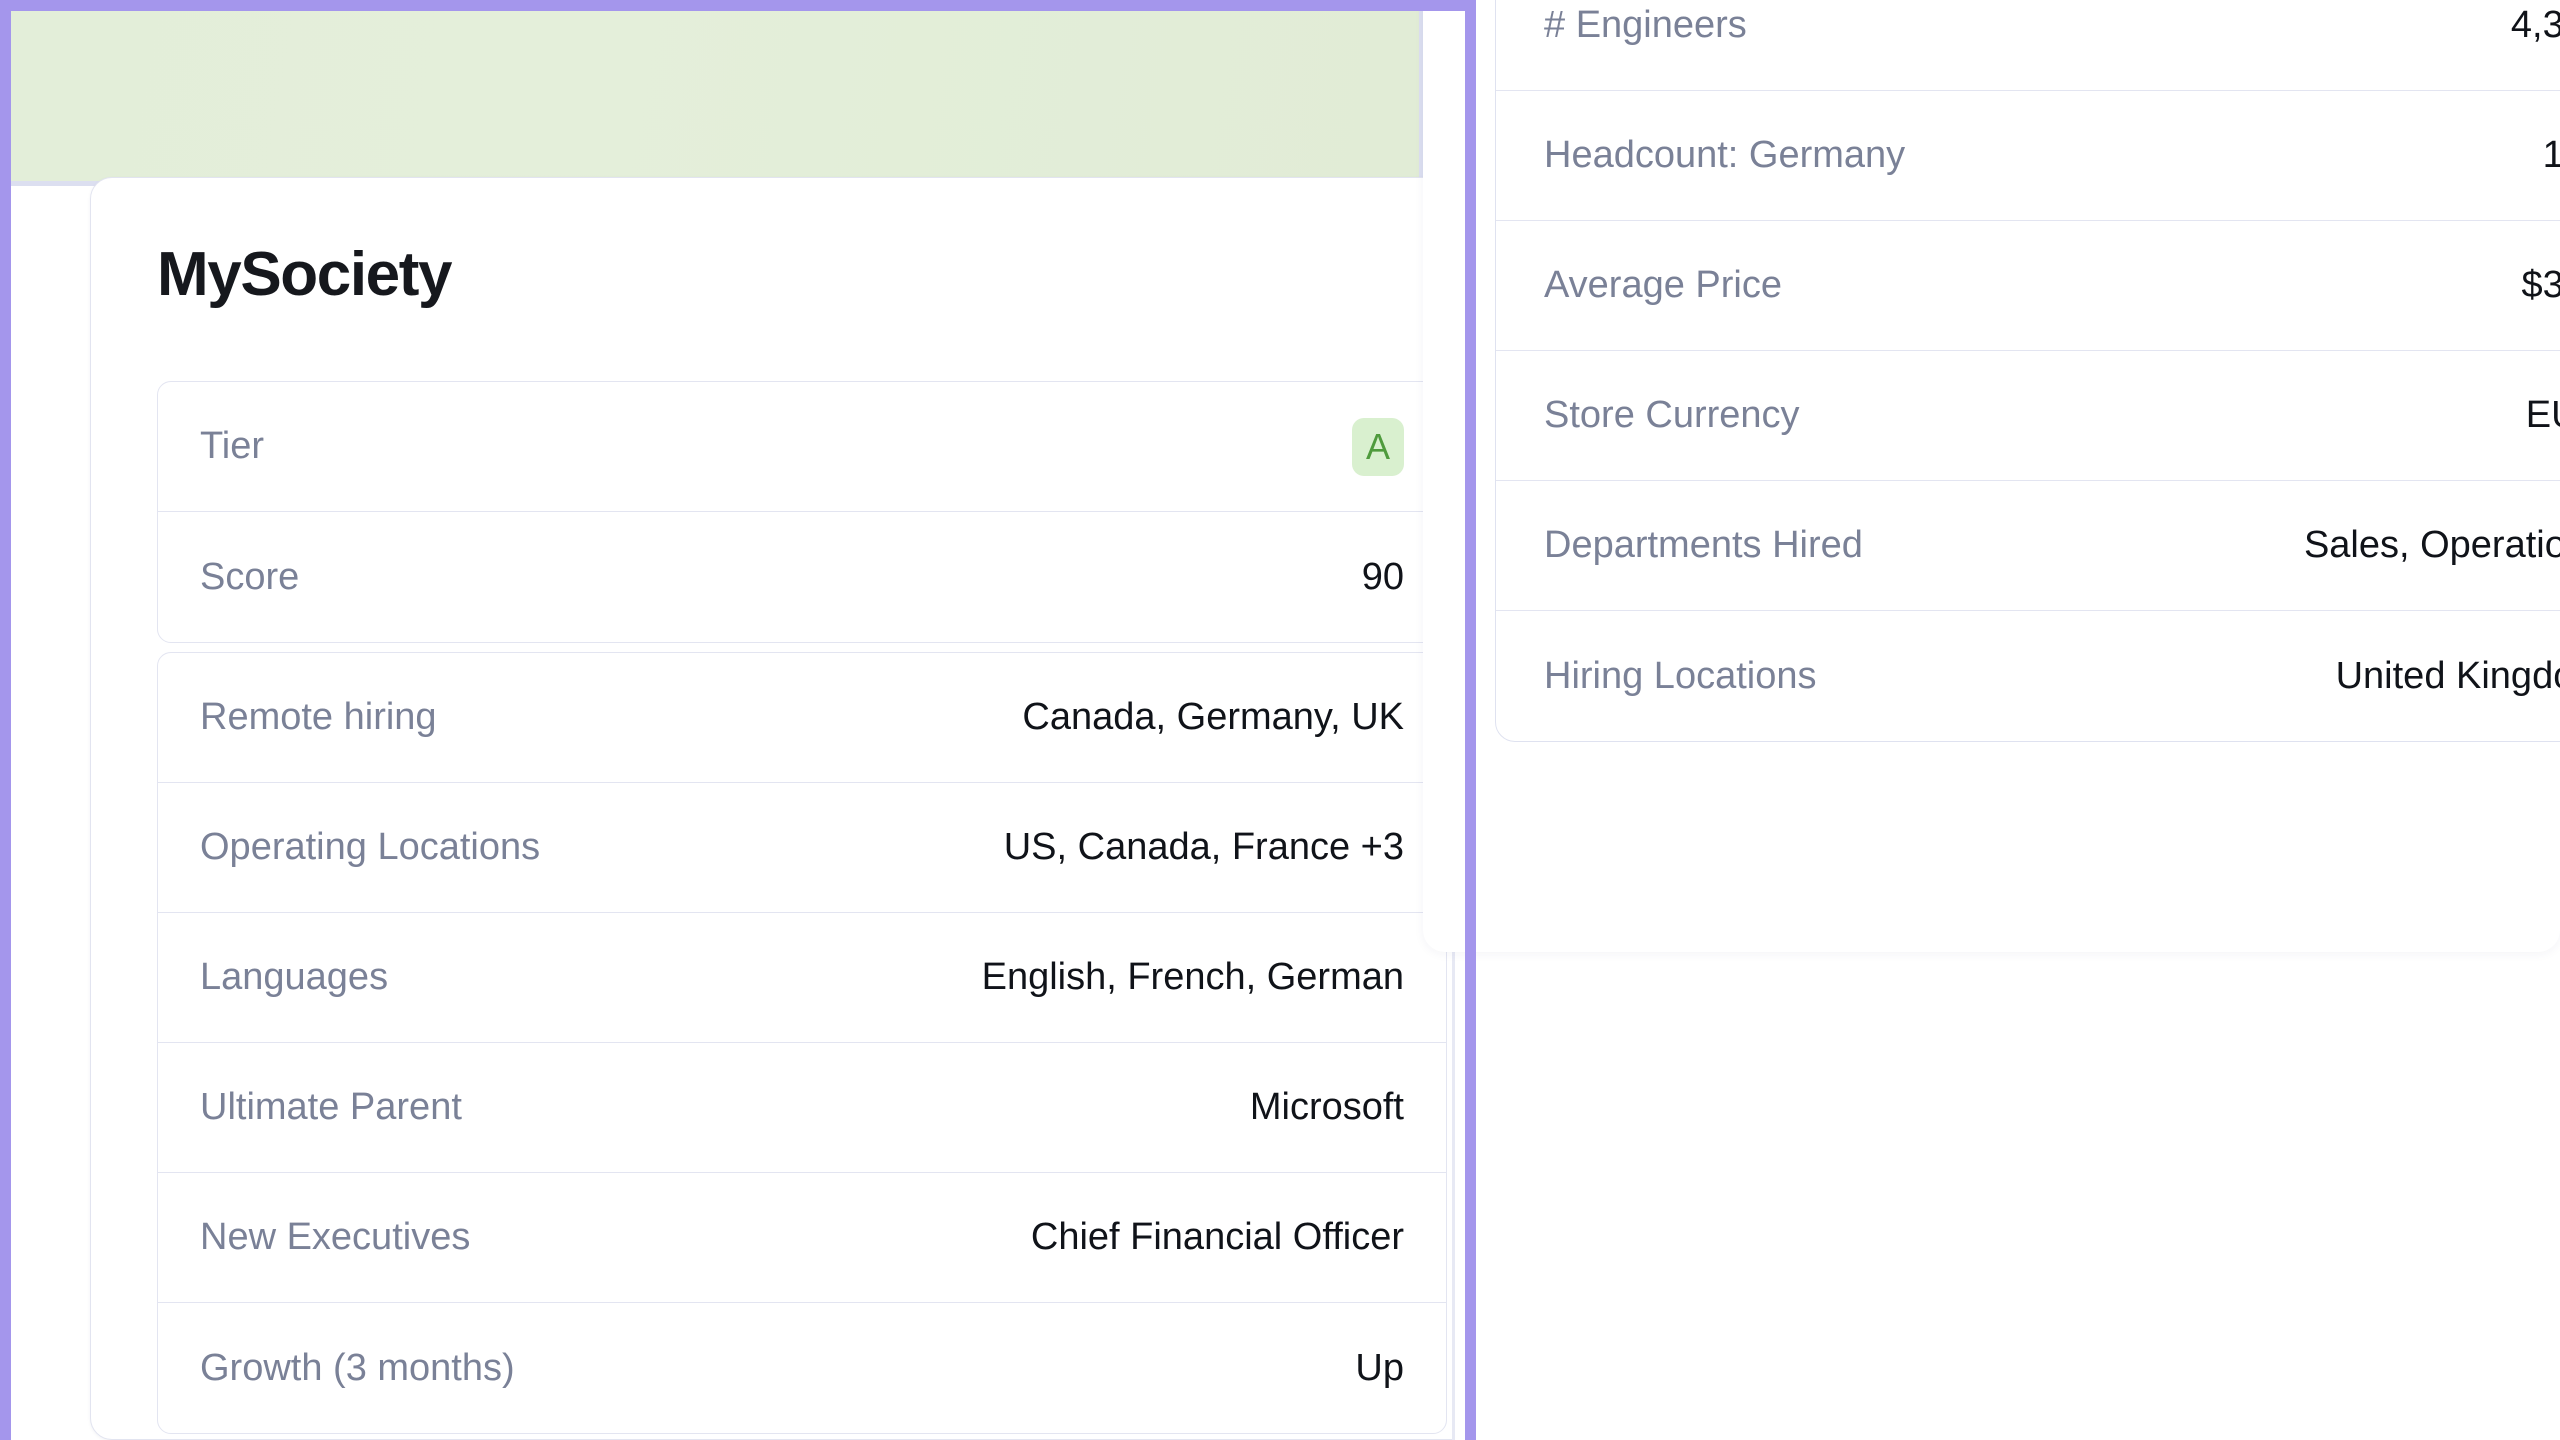  What do you see at coordinates (2028, 156) in the screenshot?
I see `table-row: Headcount: Germany 124` at bounding box center [2028, 156].